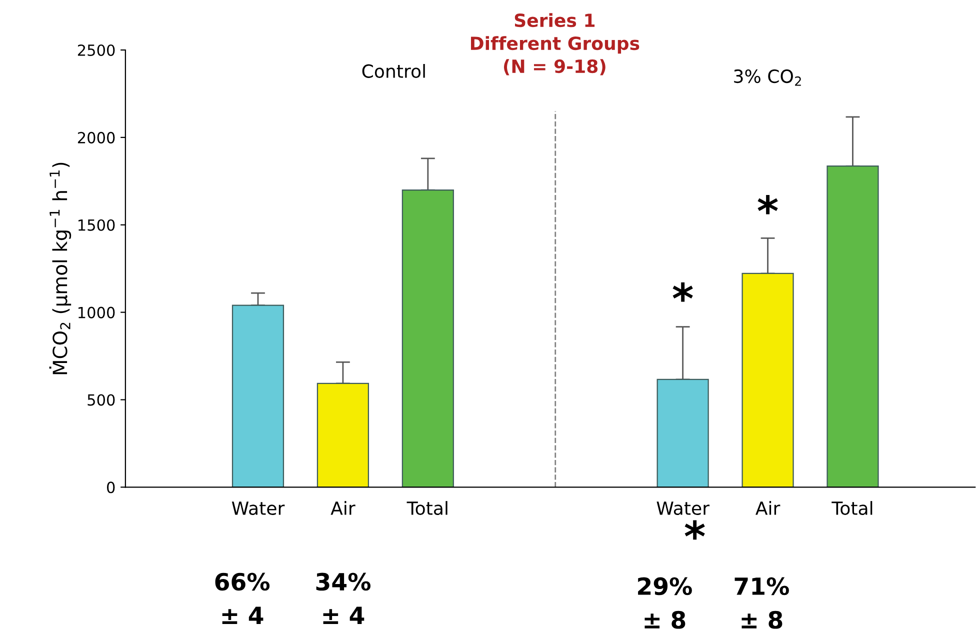 The height and width of the screenshot is (641, 980). I want to click on y-tick-label: 1500, so click(96, 225).